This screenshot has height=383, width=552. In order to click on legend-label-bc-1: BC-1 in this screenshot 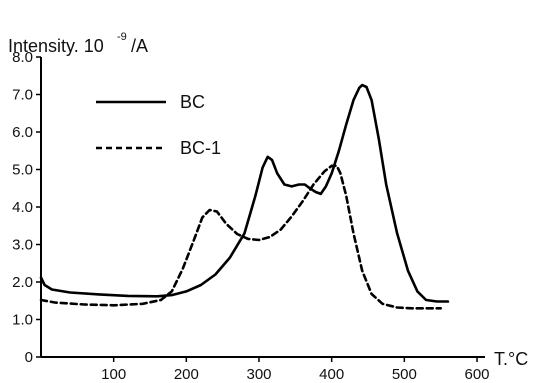, I will do `click(200, 148)`.